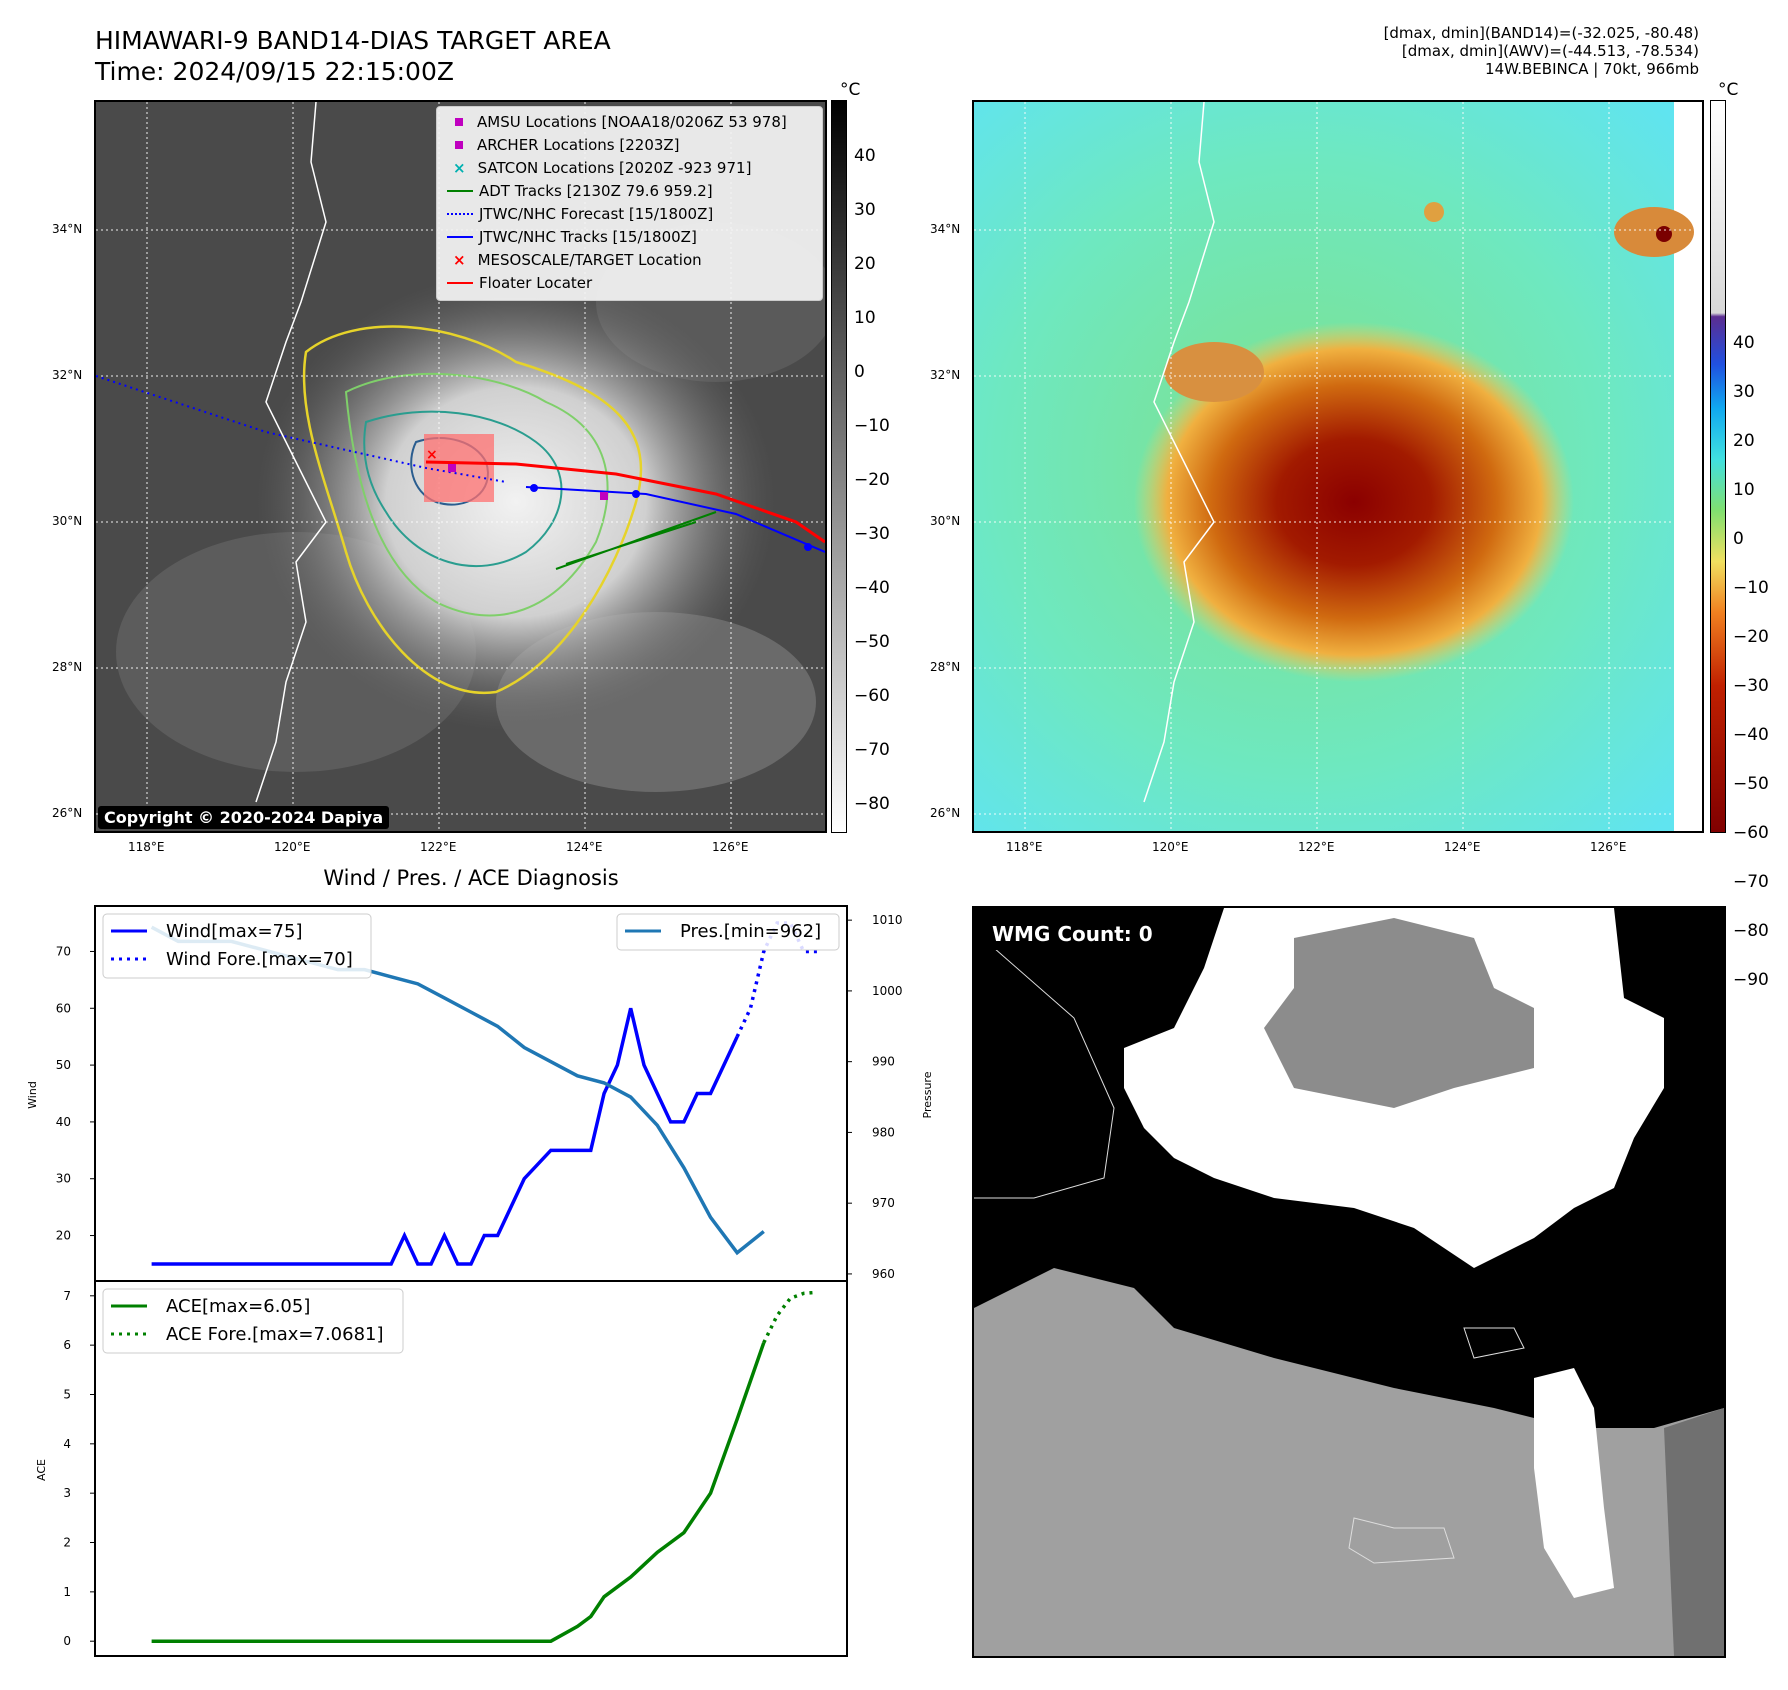 This screenshot has width=1788, height=1690. What do you see at coordinates (67, 1592) in the screenshot?
I see `ace-tick-label: 1` at bounding box center [67, 1592].